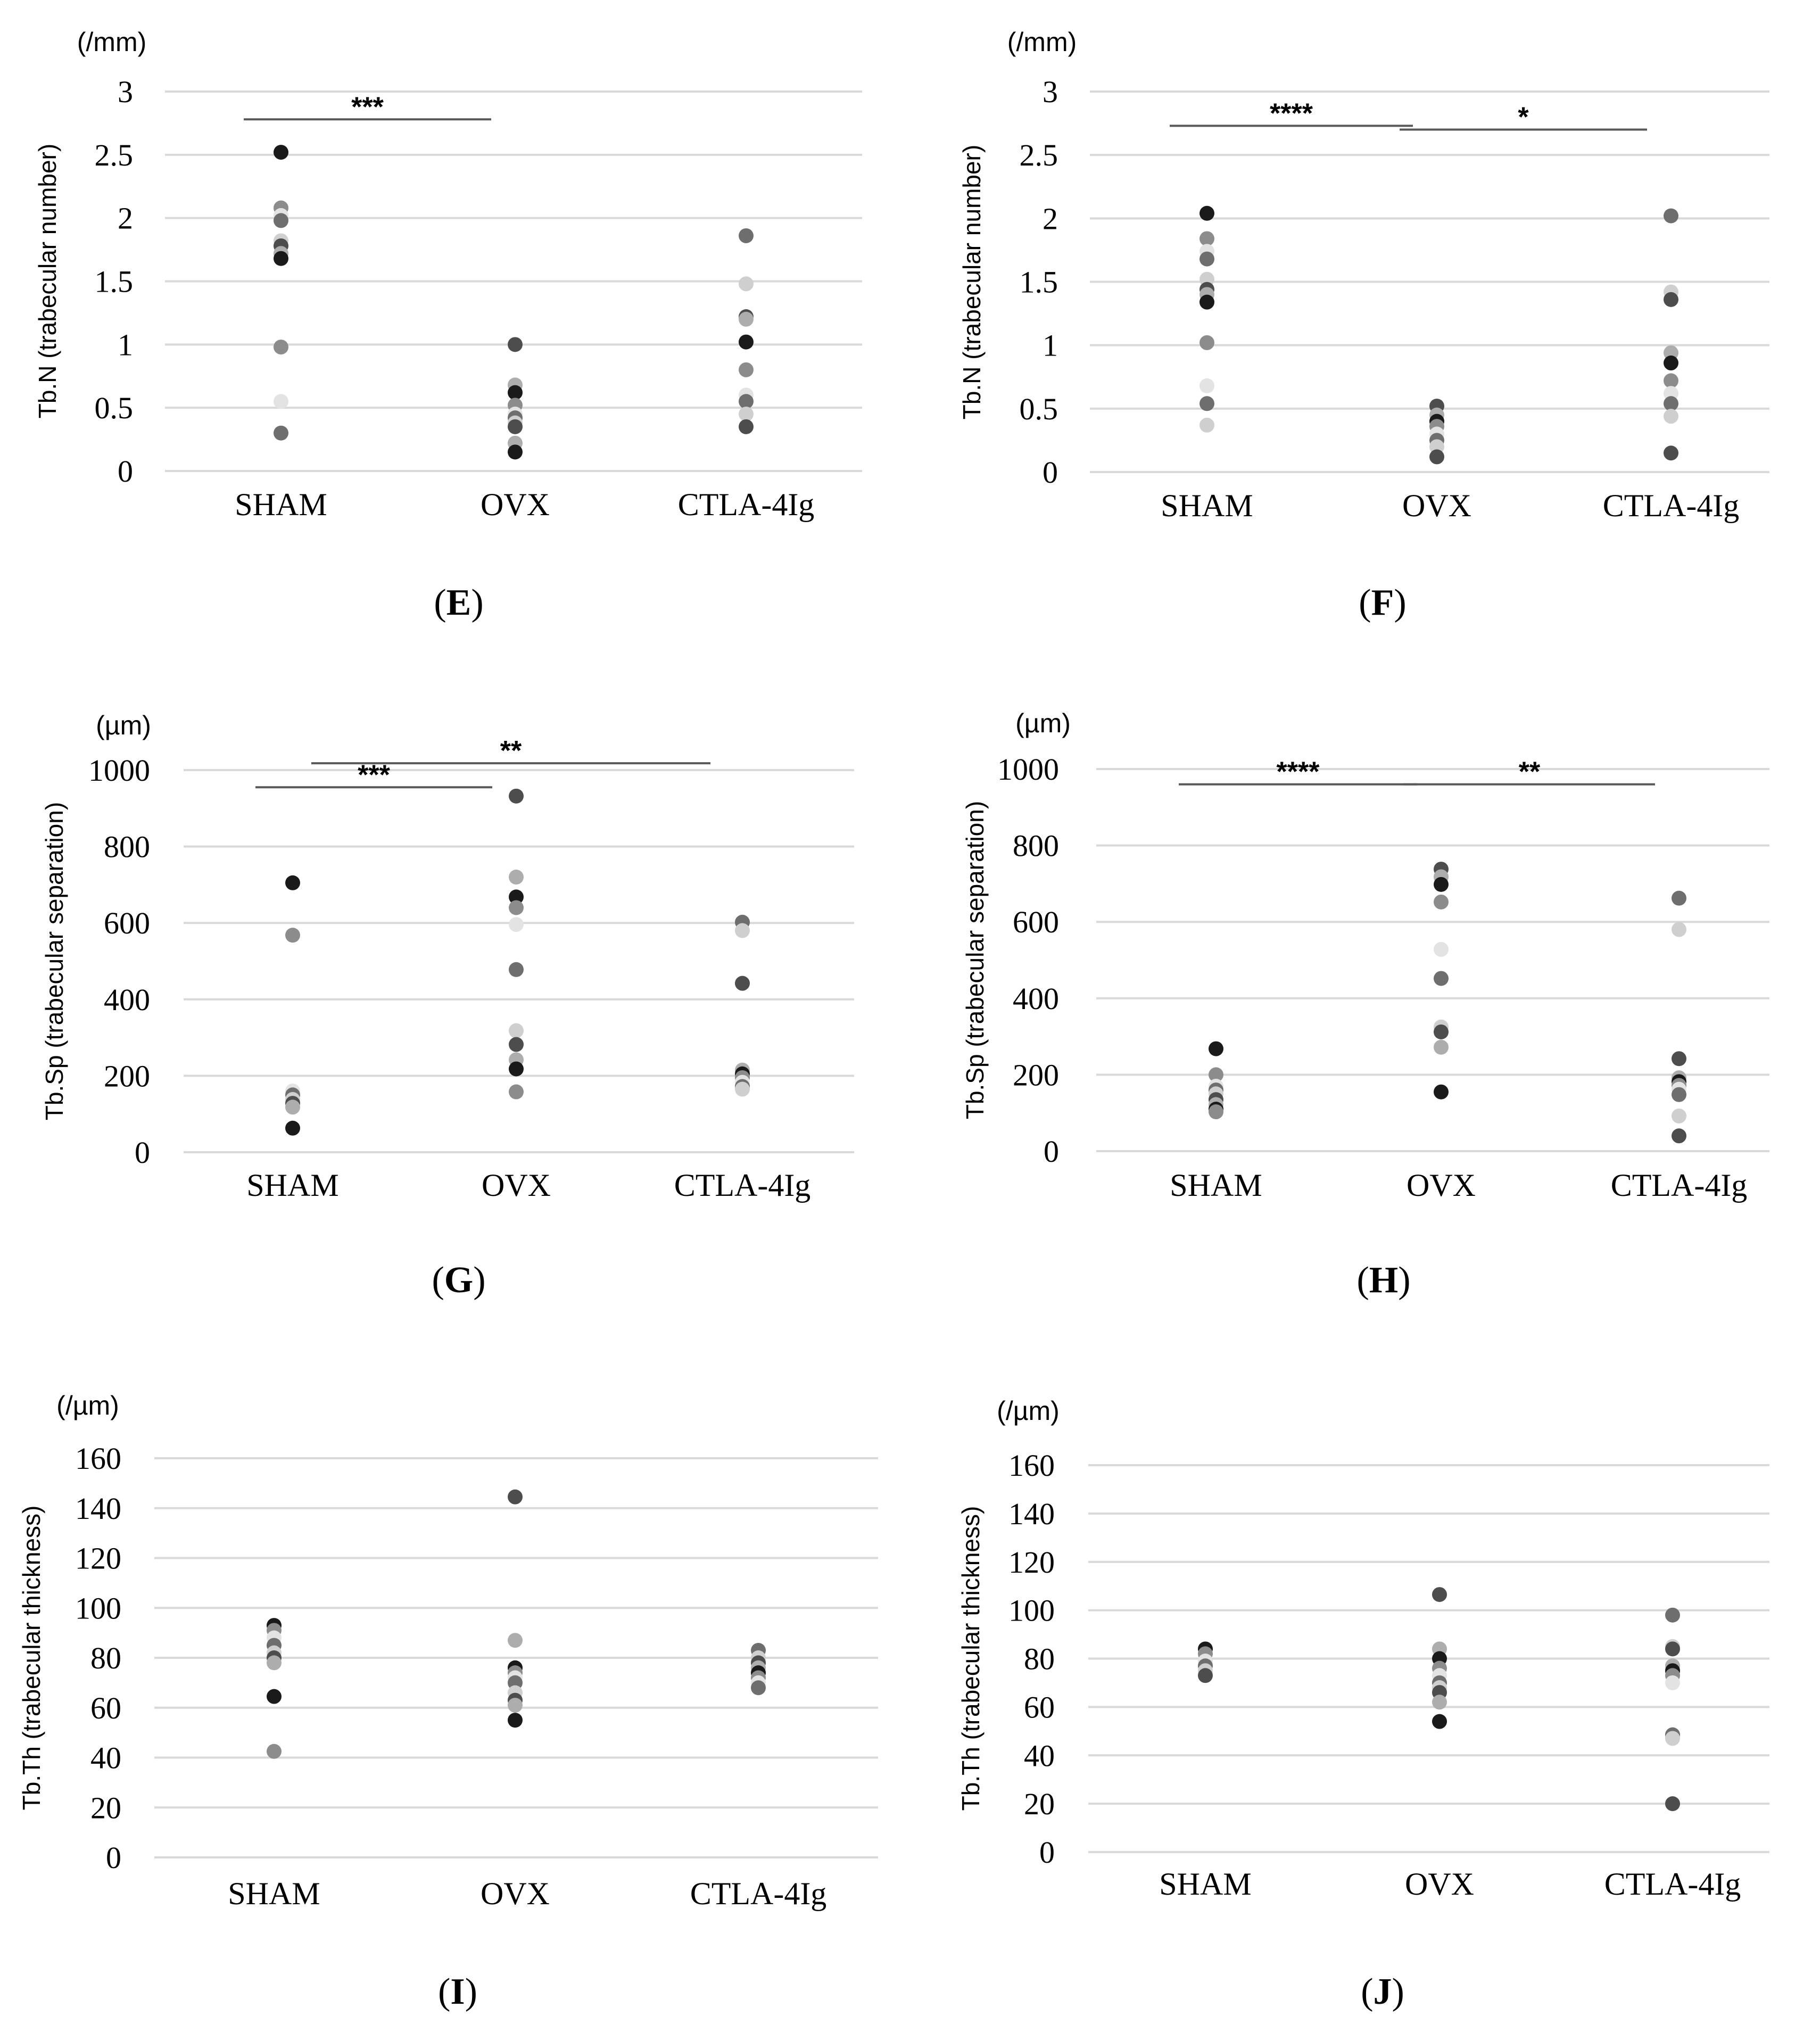  I want to click on y-tick-label: 60, so click(106, 1708).